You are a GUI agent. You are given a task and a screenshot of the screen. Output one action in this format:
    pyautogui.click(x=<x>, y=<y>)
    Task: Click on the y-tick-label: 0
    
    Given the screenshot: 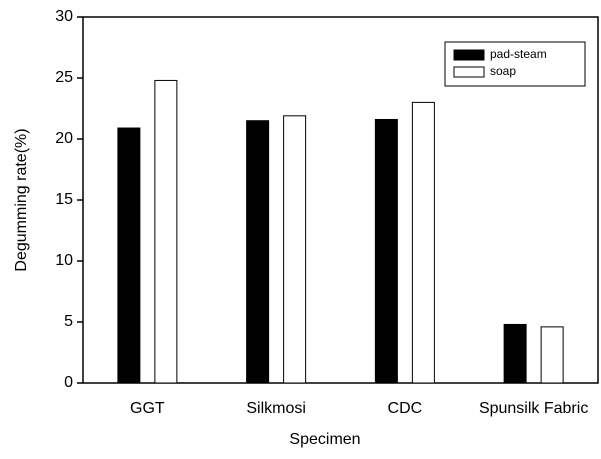 What is the action you would take?
    pyautogui.click(x=68, y=382)
    